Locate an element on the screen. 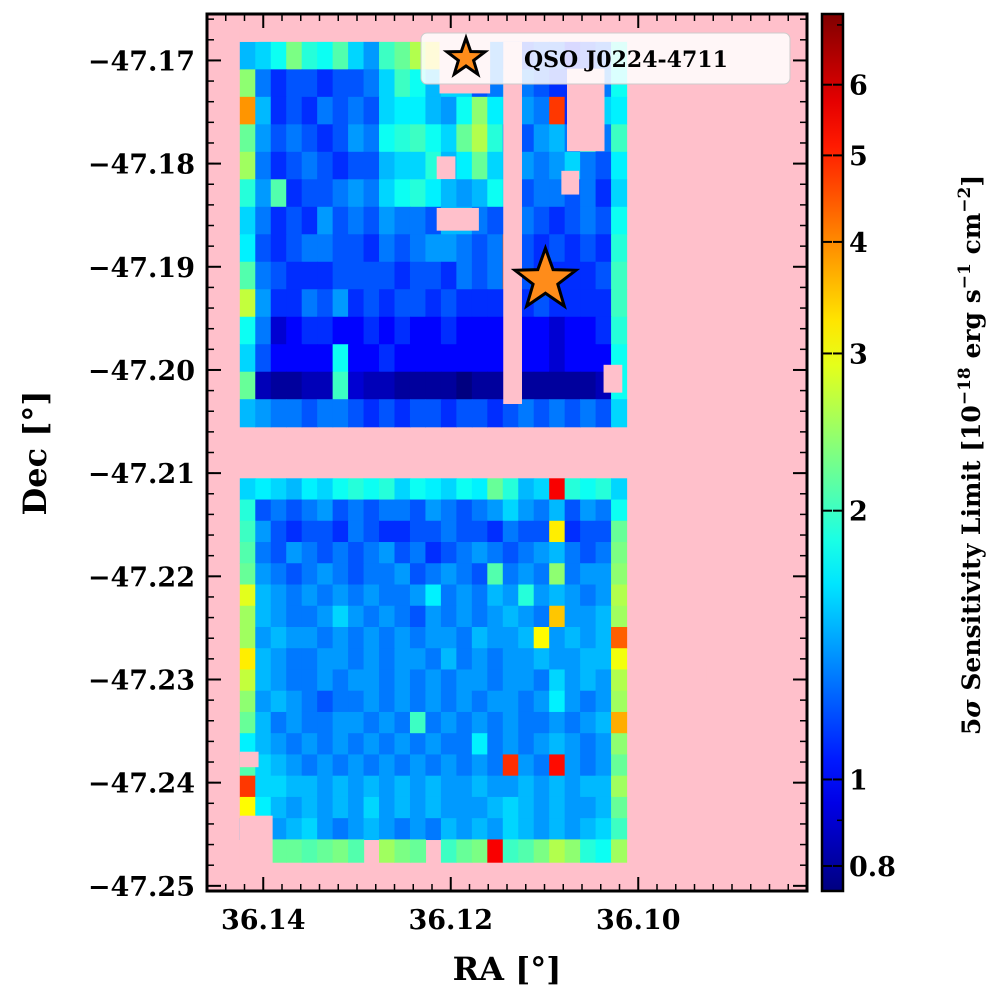 The height and width of the screenshot is (1001, 996). x-tick-label: 36.10 is located at coordinates (638, 920).